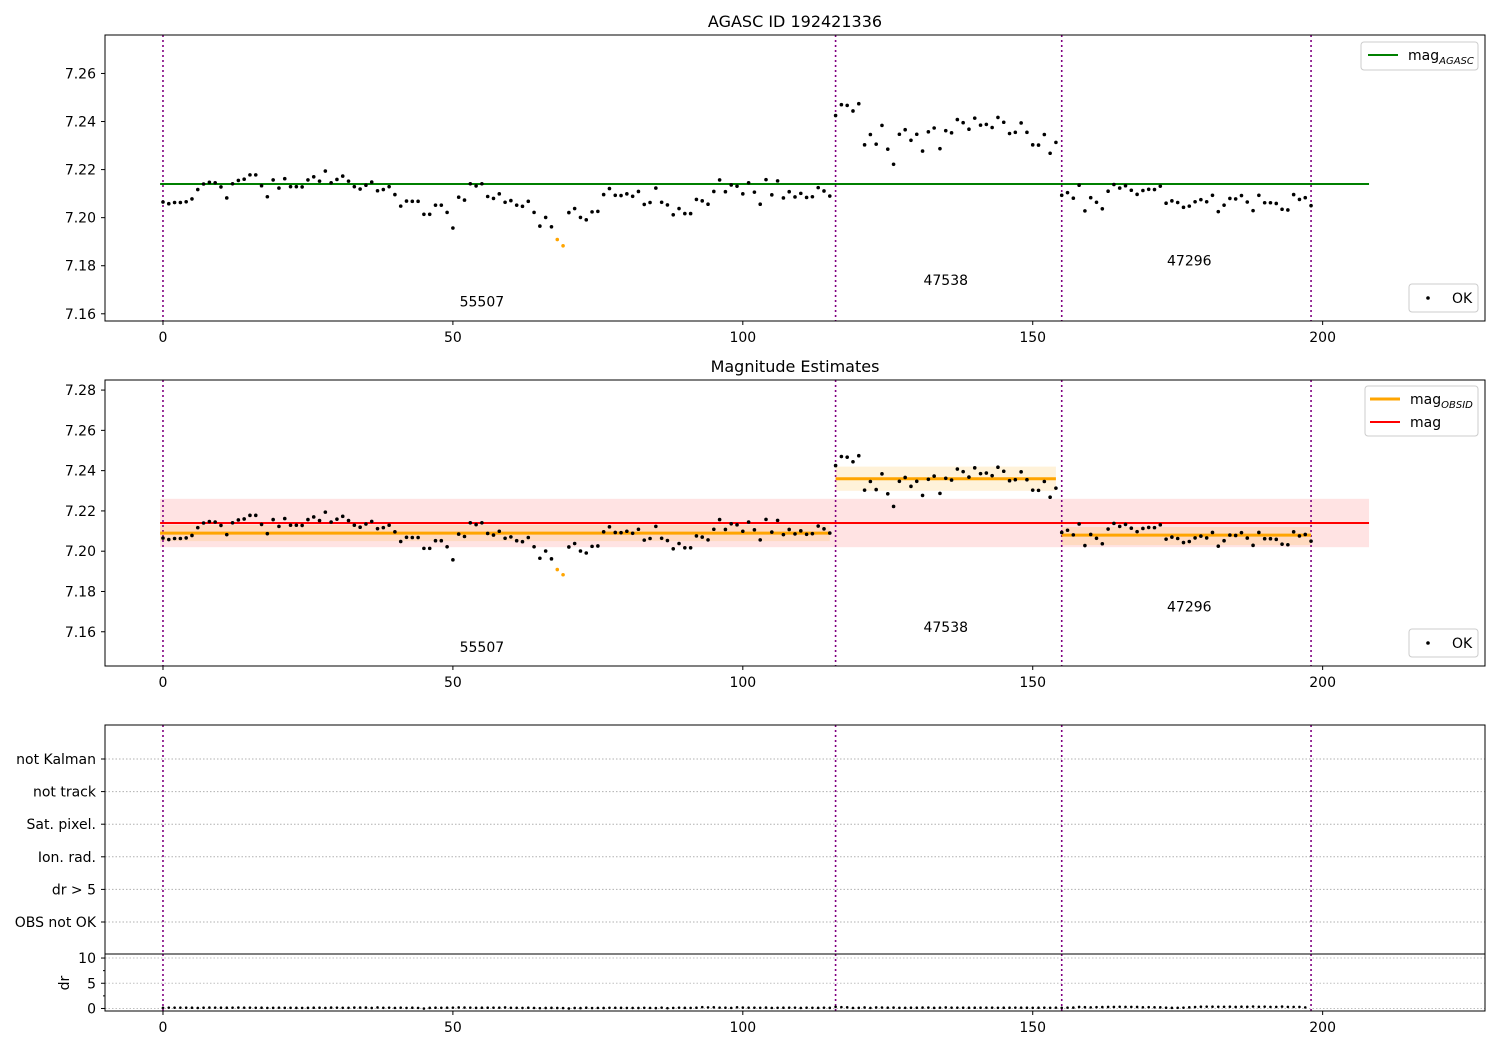 The width and height of the screenshot is (1500, 1054). Describe the element at coordinates (453, 338) in the screenshot. I see `x-tick-label: 50` at that location.